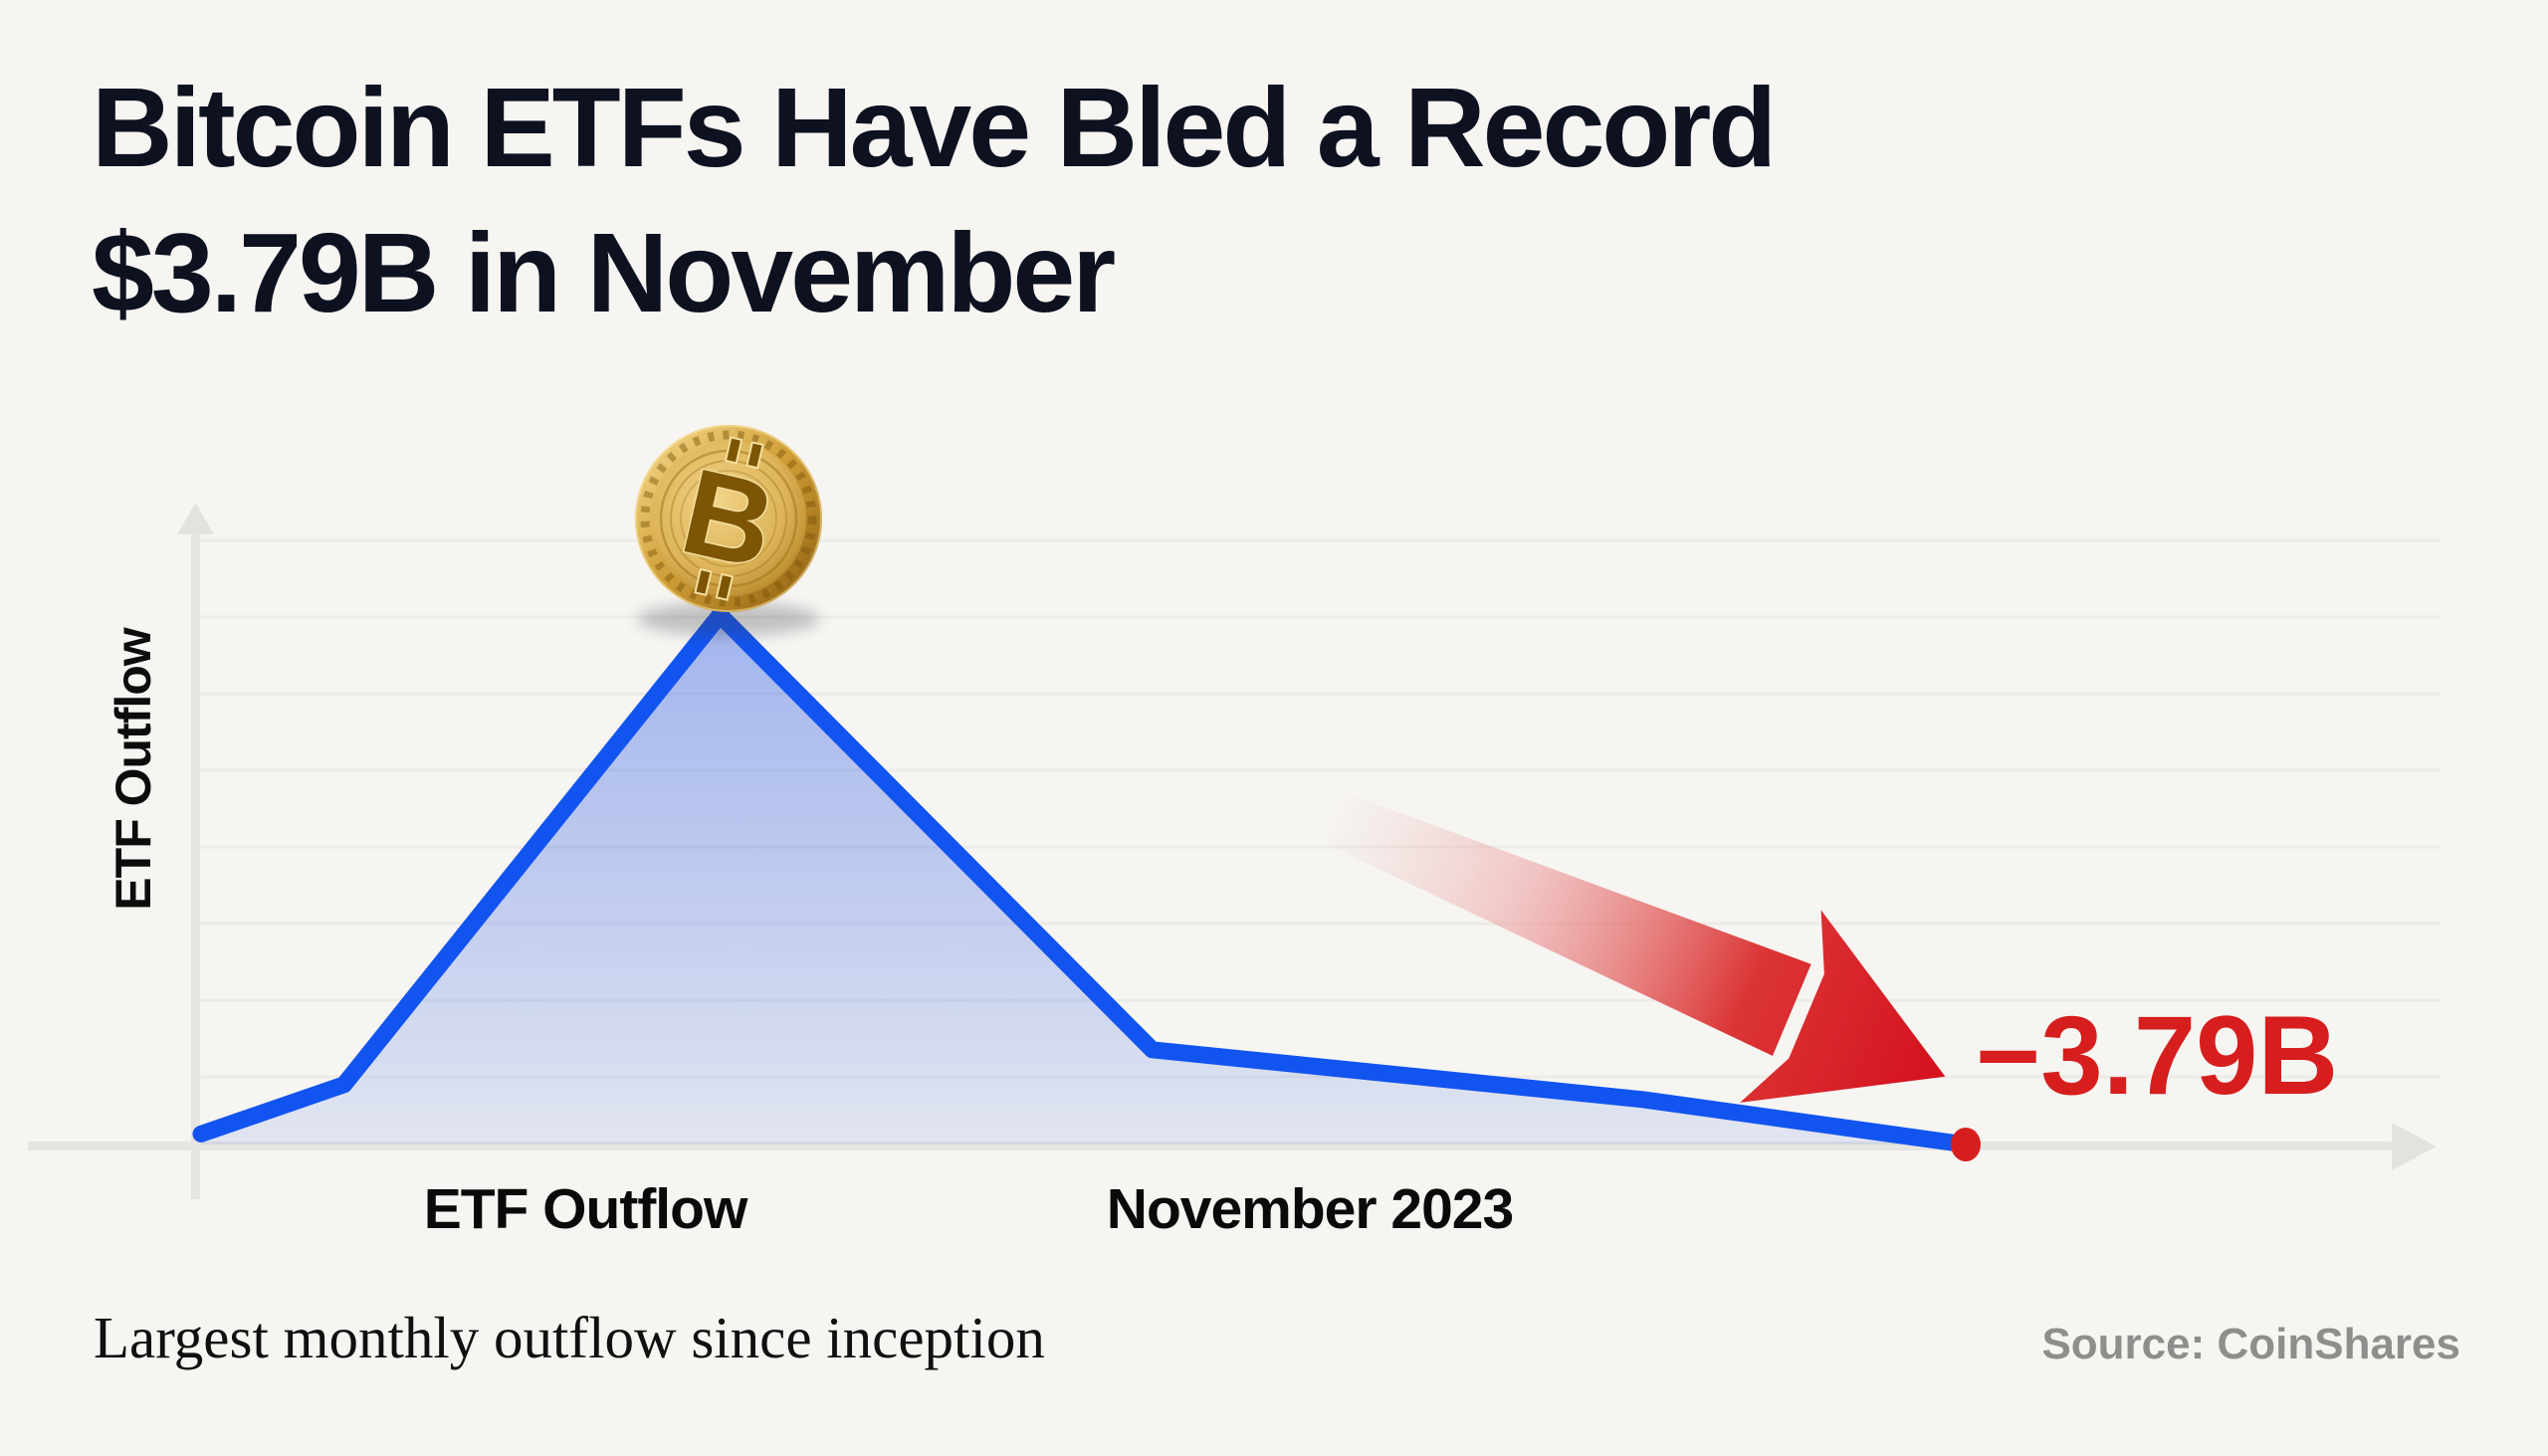 This screenshot has height=1456, width=2548. What do you see at coordinates (2414, 1146) in the screenshot?
I see `x-axis-arrow-icon` at bounding box center [2414, 1146].